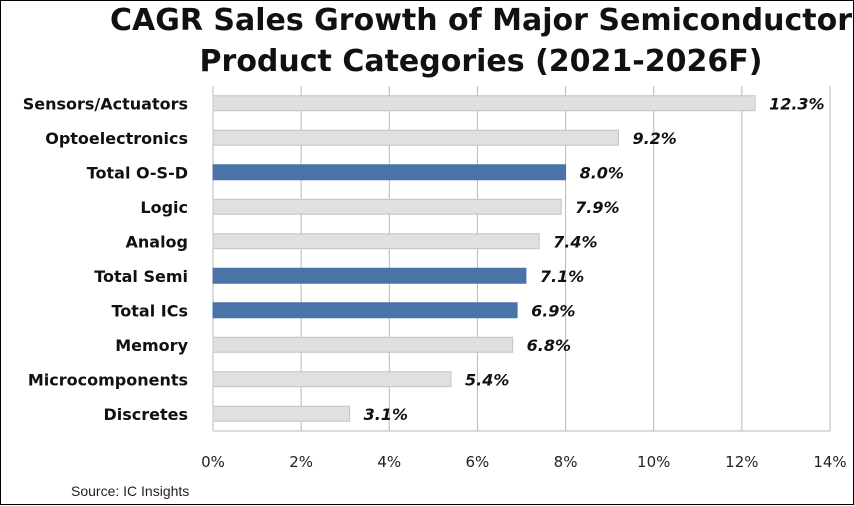 The height and width of the screenshot is (506, 854). I want to click on x-tick-label: 10%, so click(653, 462).